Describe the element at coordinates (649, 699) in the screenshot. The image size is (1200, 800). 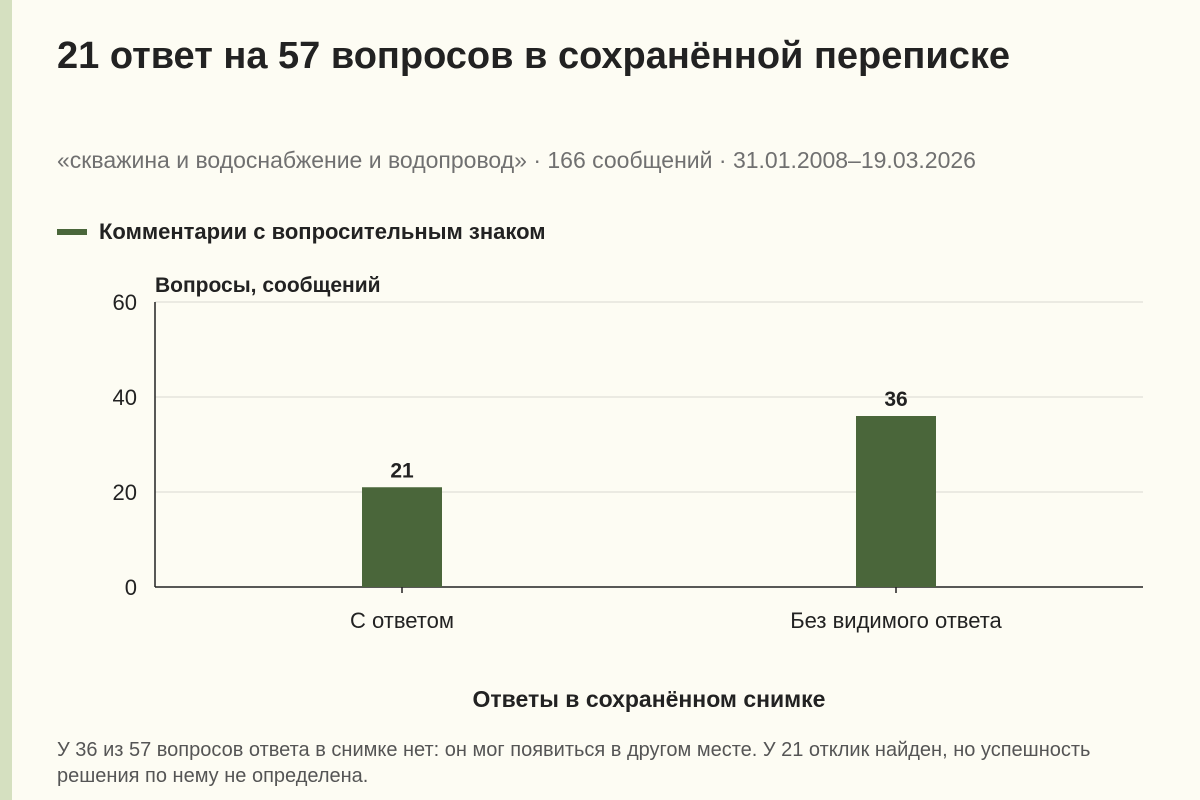
I see `x-axis-title: Ответы в сохранённом снимке` at that location.